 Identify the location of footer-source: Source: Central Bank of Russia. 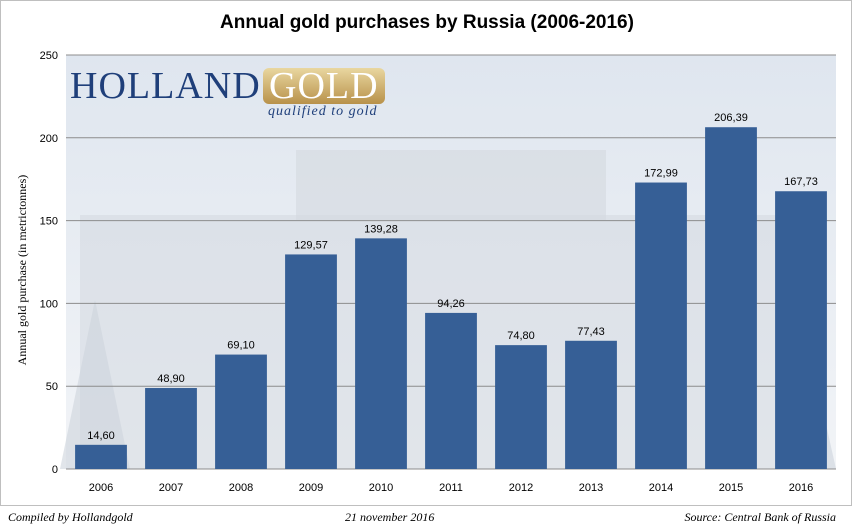
(760, 517).